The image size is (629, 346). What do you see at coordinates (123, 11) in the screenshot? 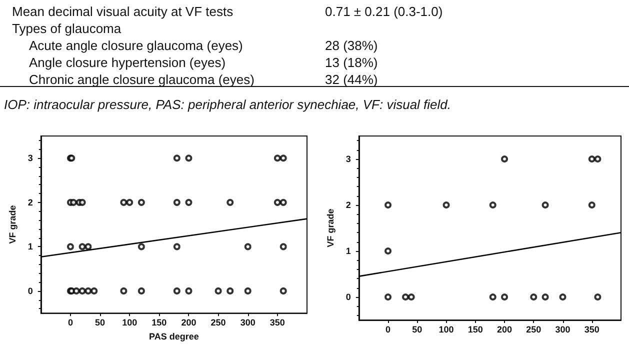
I see `text: Mean decimal visual acuity at VF tests` at bounding box center [123, 11].